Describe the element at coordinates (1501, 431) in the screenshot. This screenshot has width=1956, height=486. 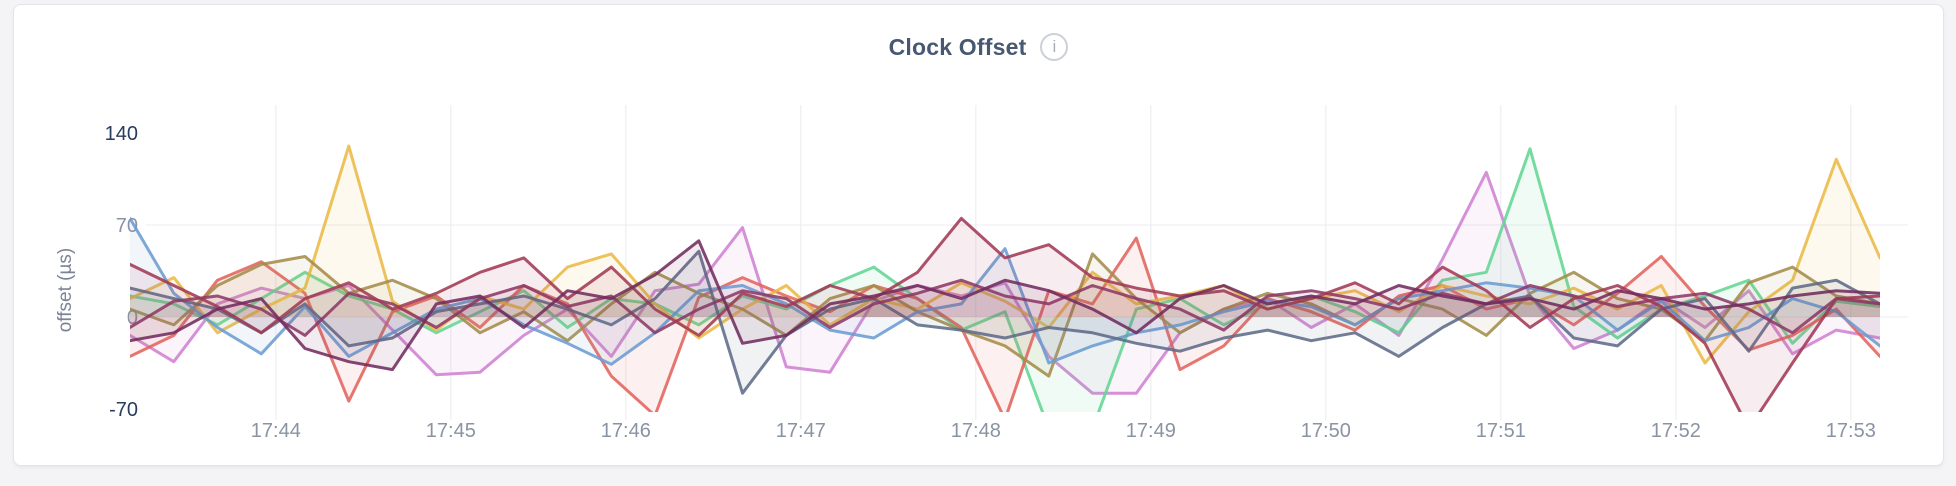
I see `x-tick-label: 17:51` at that location.